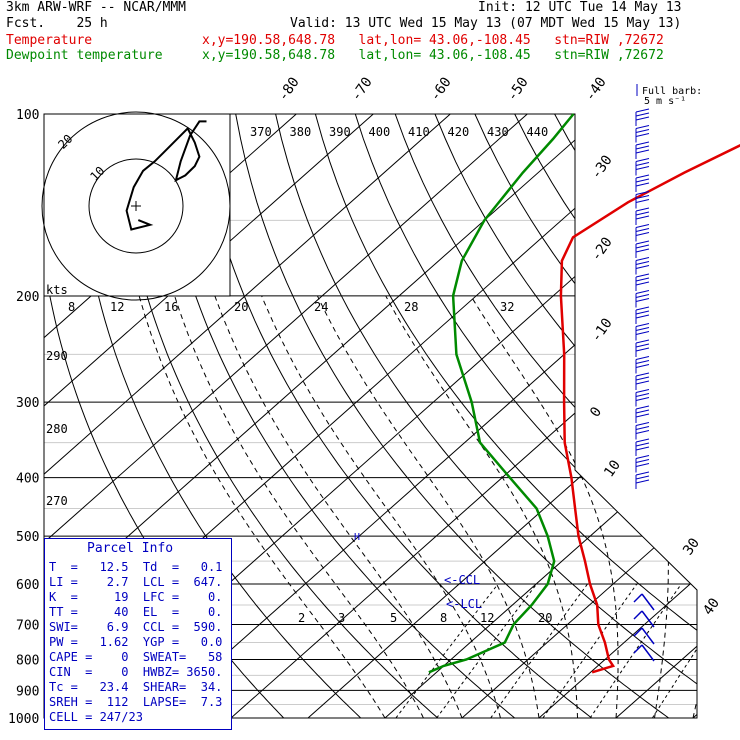  I want to click on ccl-marker: <-CCL, so click(462, 580).